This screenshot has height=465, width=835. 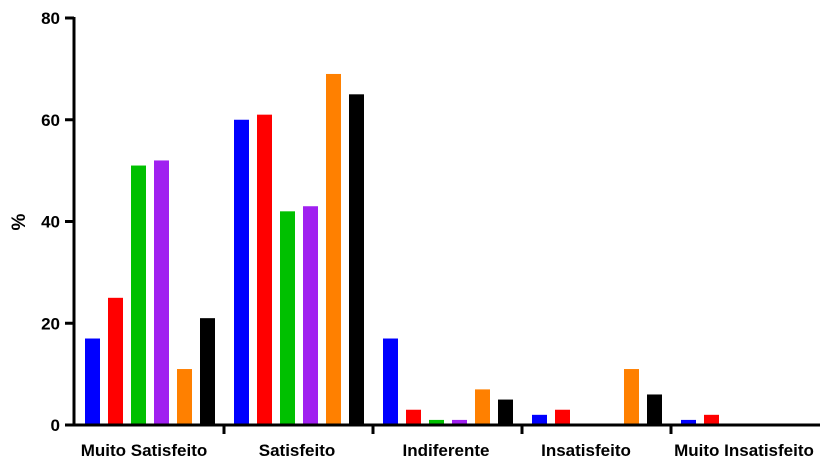 What do you see at coordinates (50, 222) in the screenshot?
I see `y-tick-label-40: 40` at bounding box center [50, 222].